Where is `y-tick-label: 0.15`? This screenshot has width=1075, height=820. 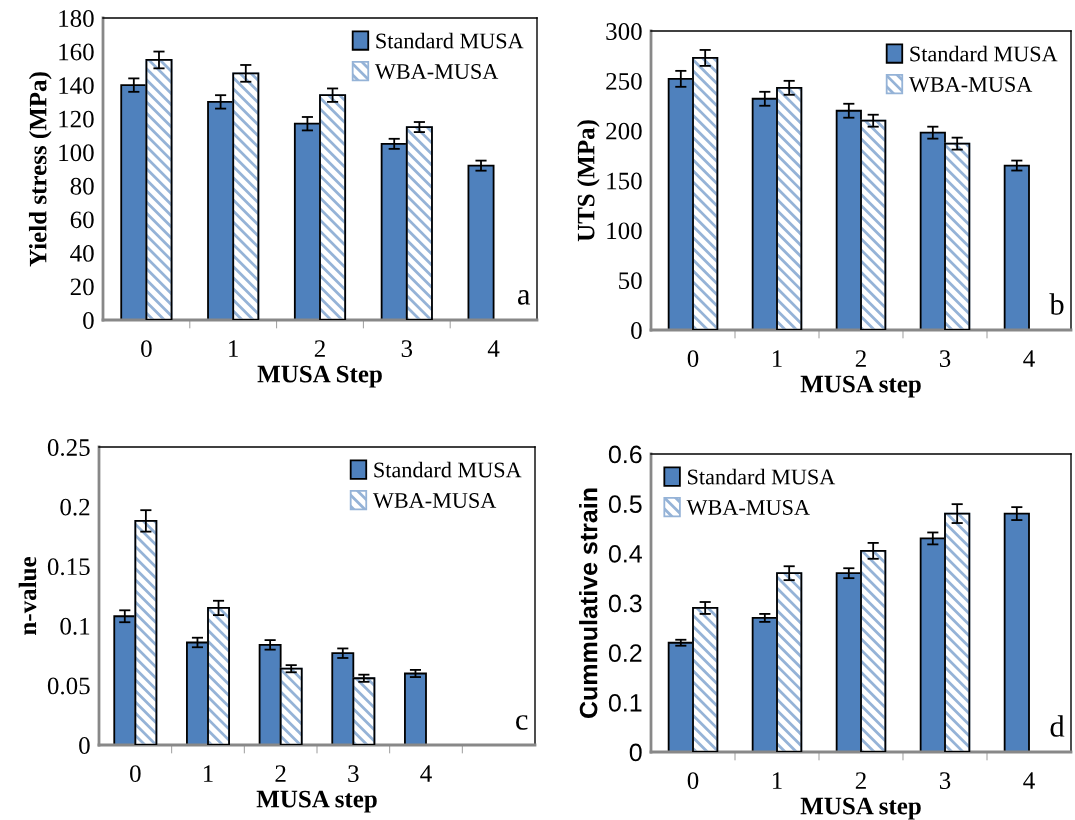 y-tick-label: 0.15 is located at coordinates (68, 567).